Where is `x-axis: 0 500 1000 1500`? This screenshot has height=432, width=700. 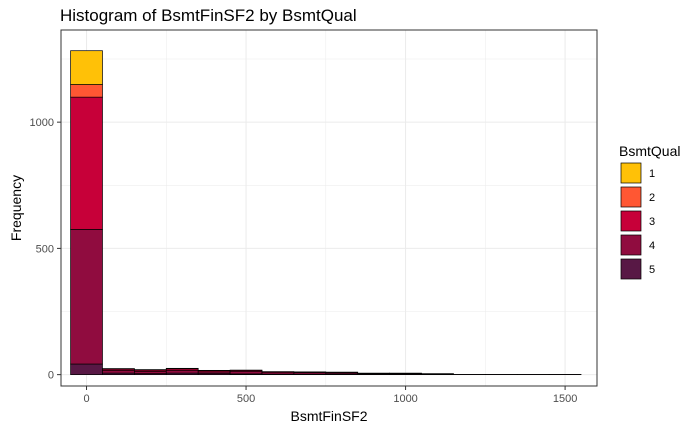
x-axis: 0 500 1000 1500 is located at coordinates (330, 395).